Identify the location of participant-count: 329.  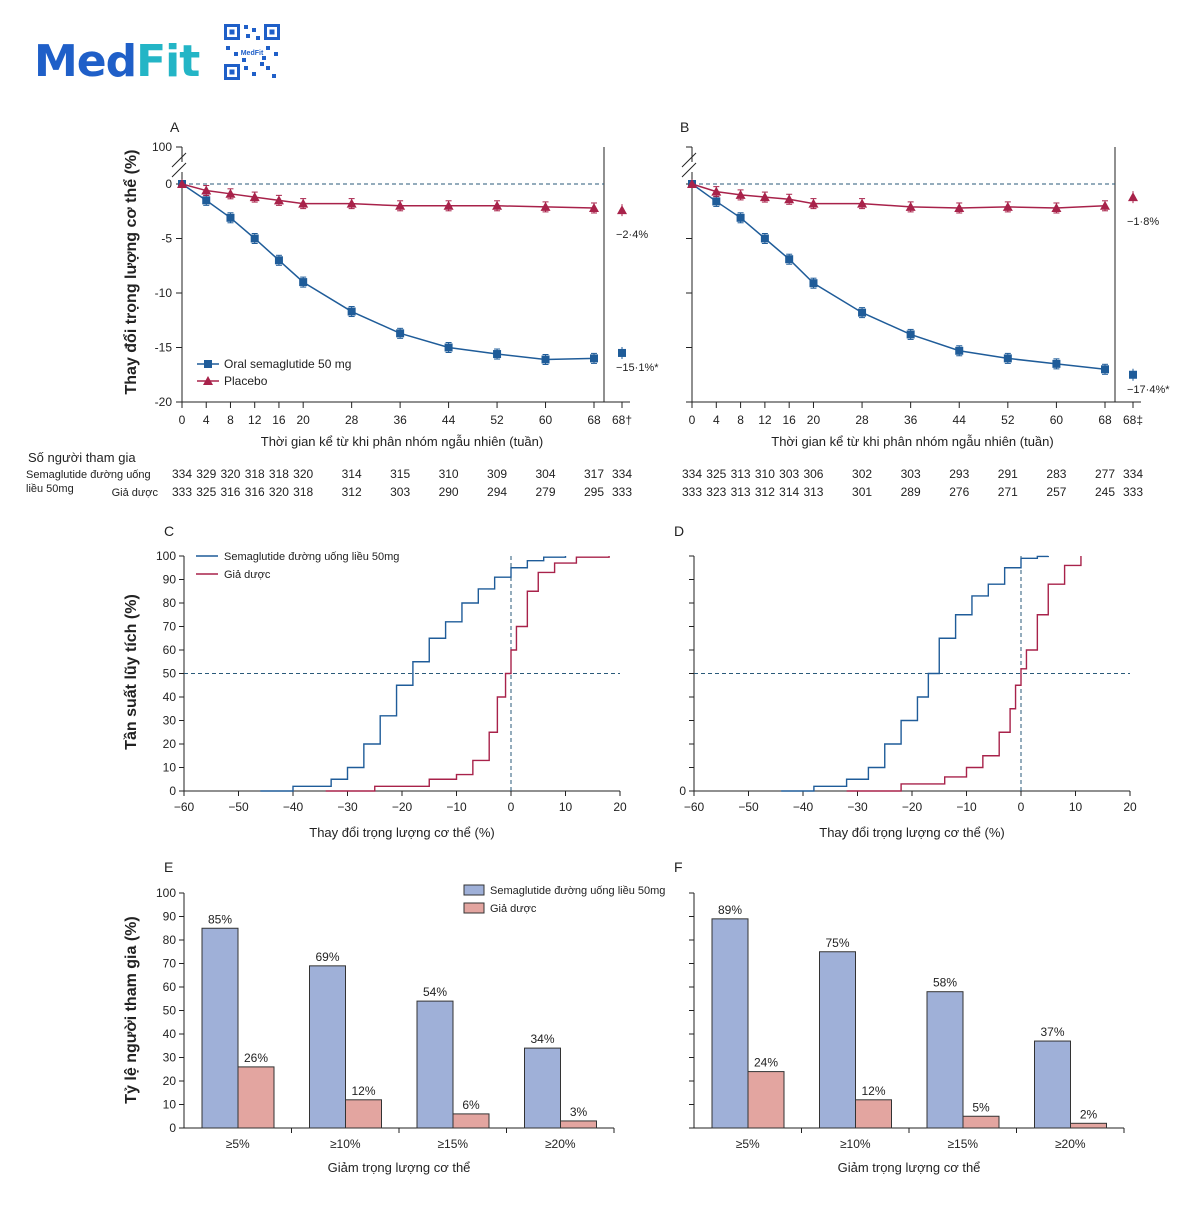
(206, 474).